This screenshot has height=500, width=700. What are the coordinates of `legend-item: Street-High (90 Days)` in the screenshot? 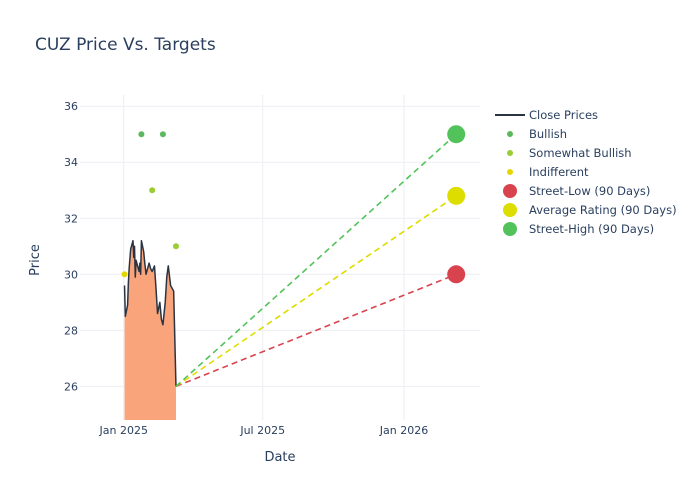 It's located at (578, 229).